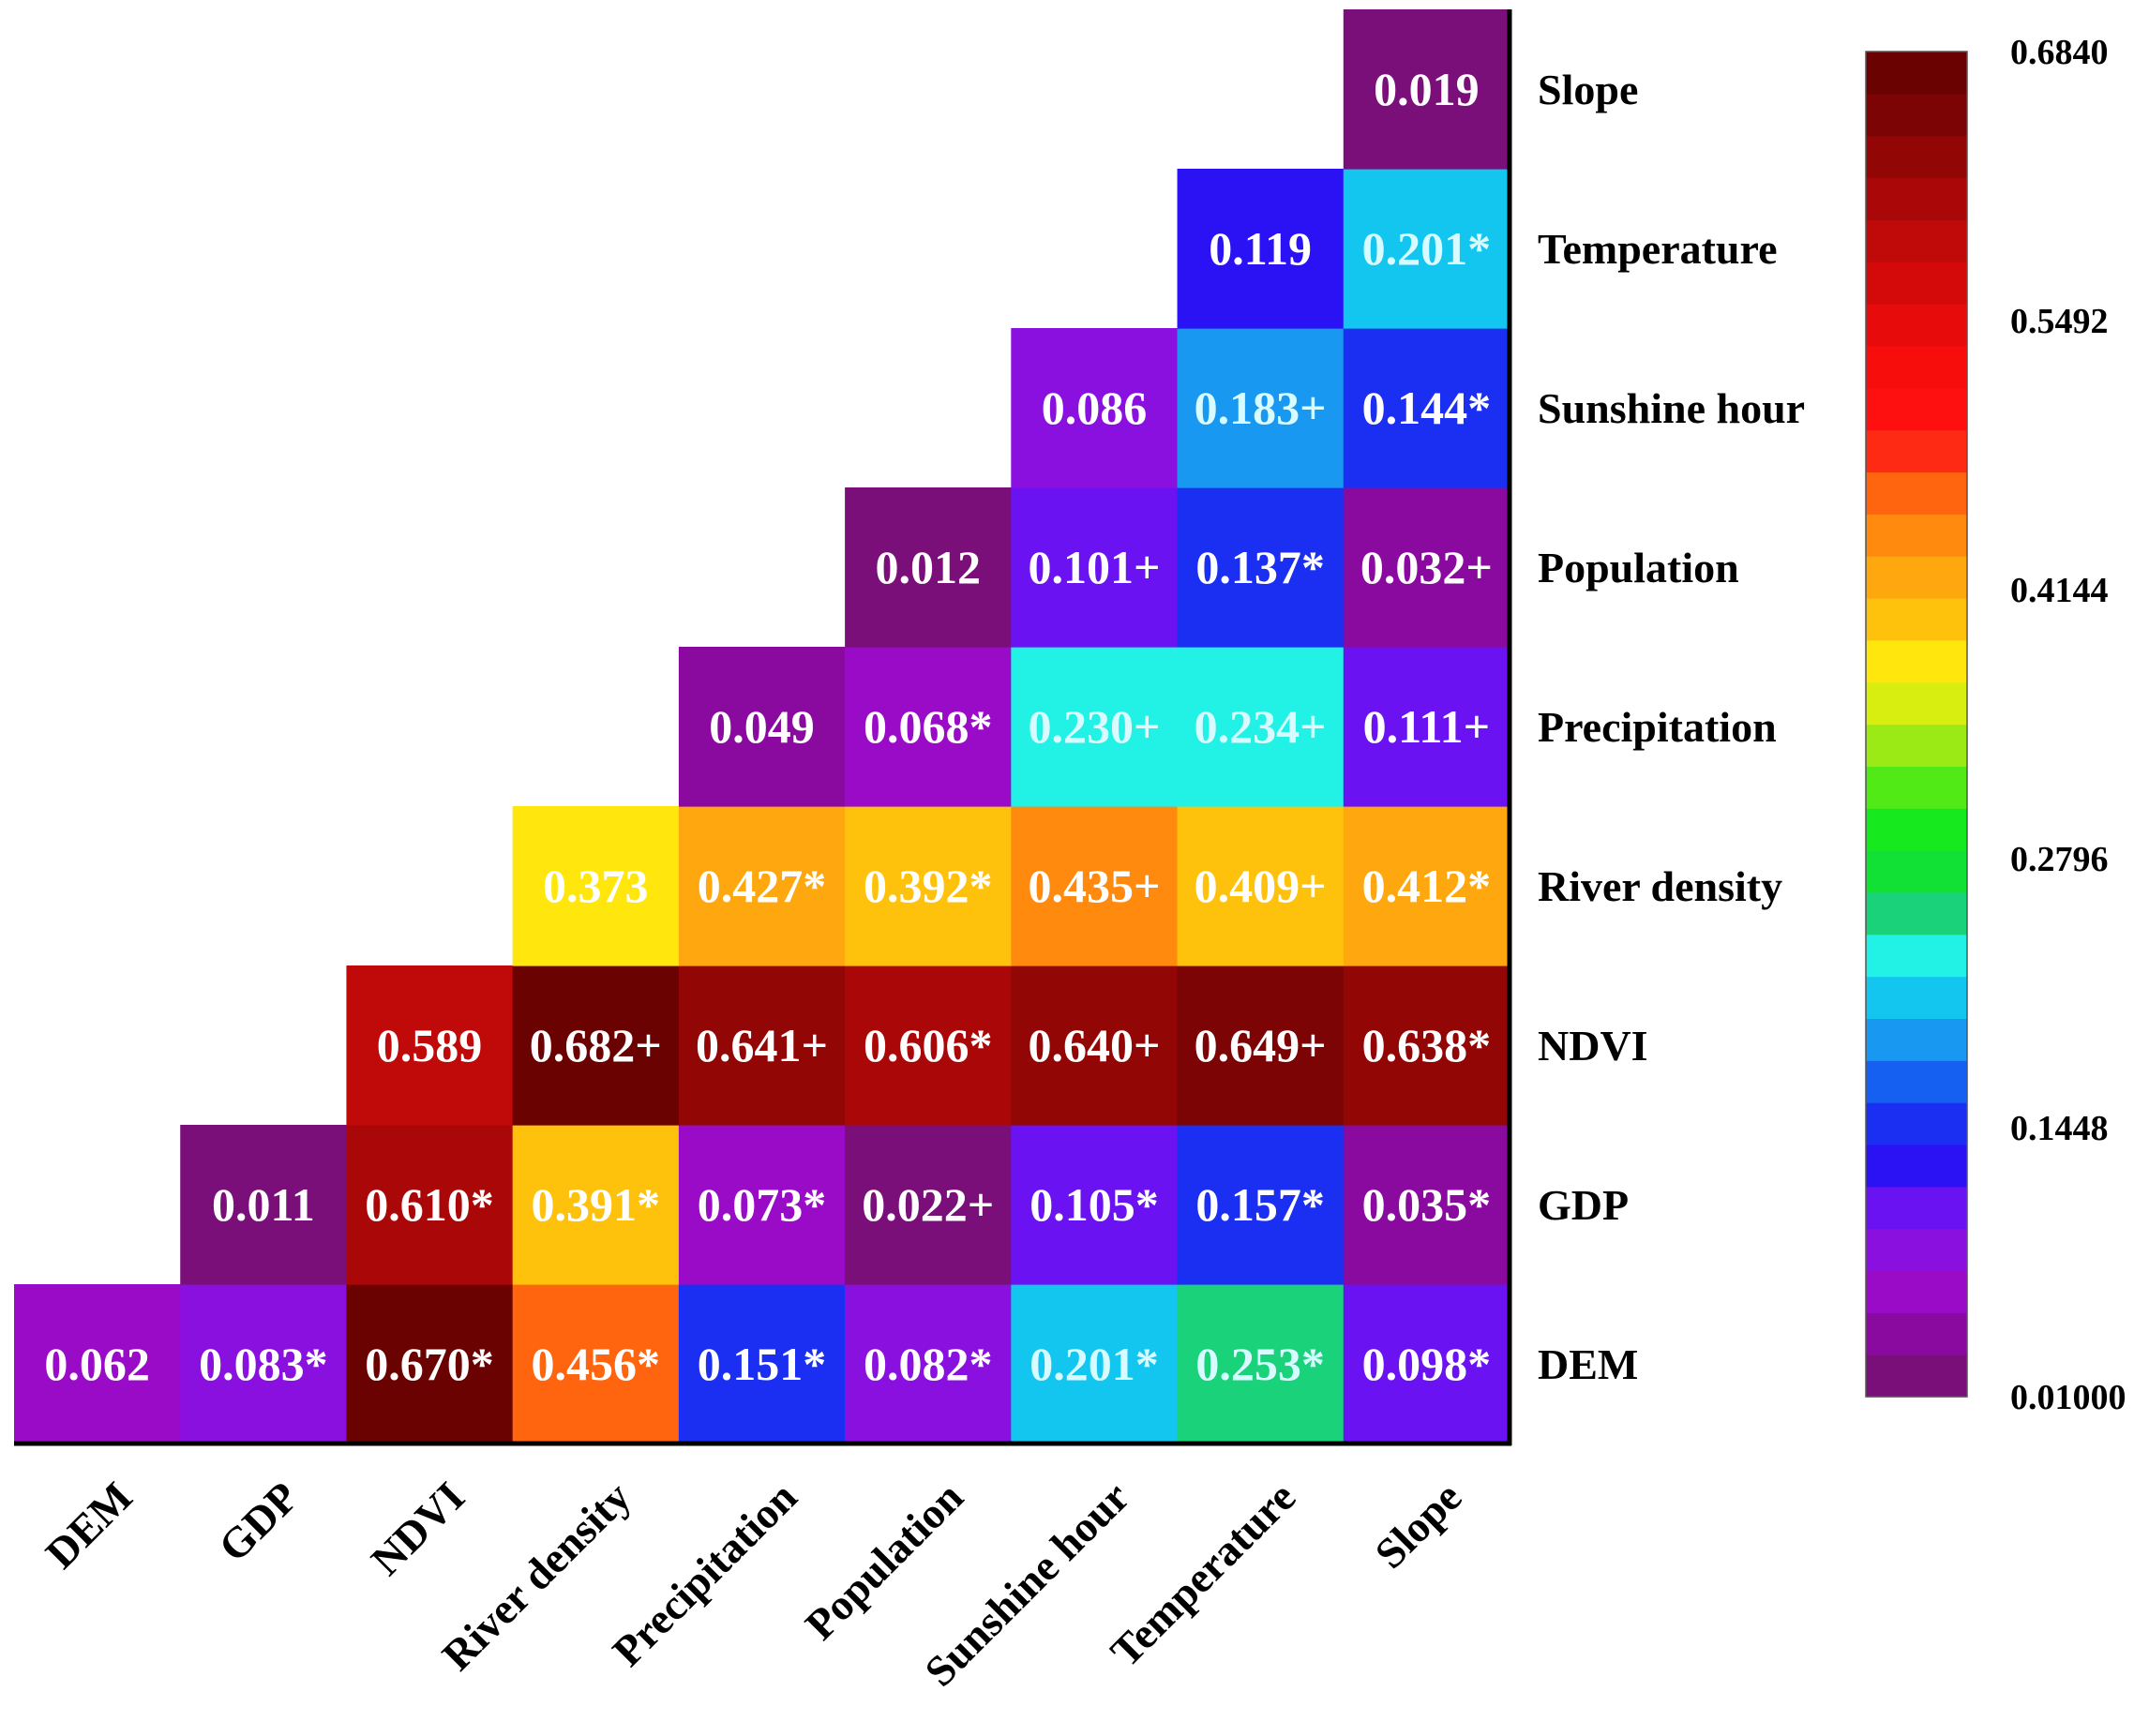 This screenshot has width=2149, height=1736. I want to click on y-tick-label-temperature: Temperature, so click(1658, 249).